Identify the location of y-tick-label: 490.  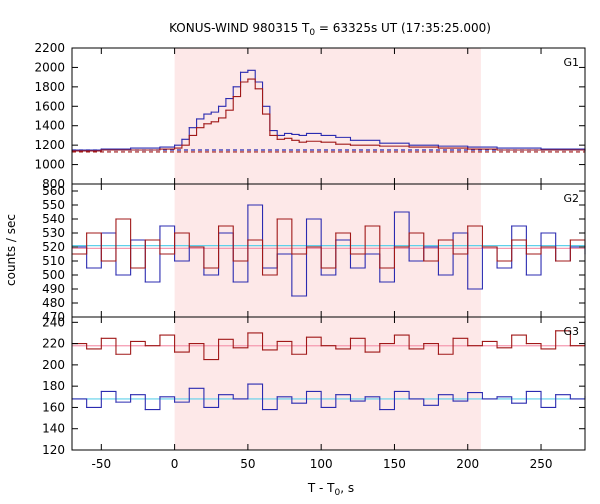
(53, 289).